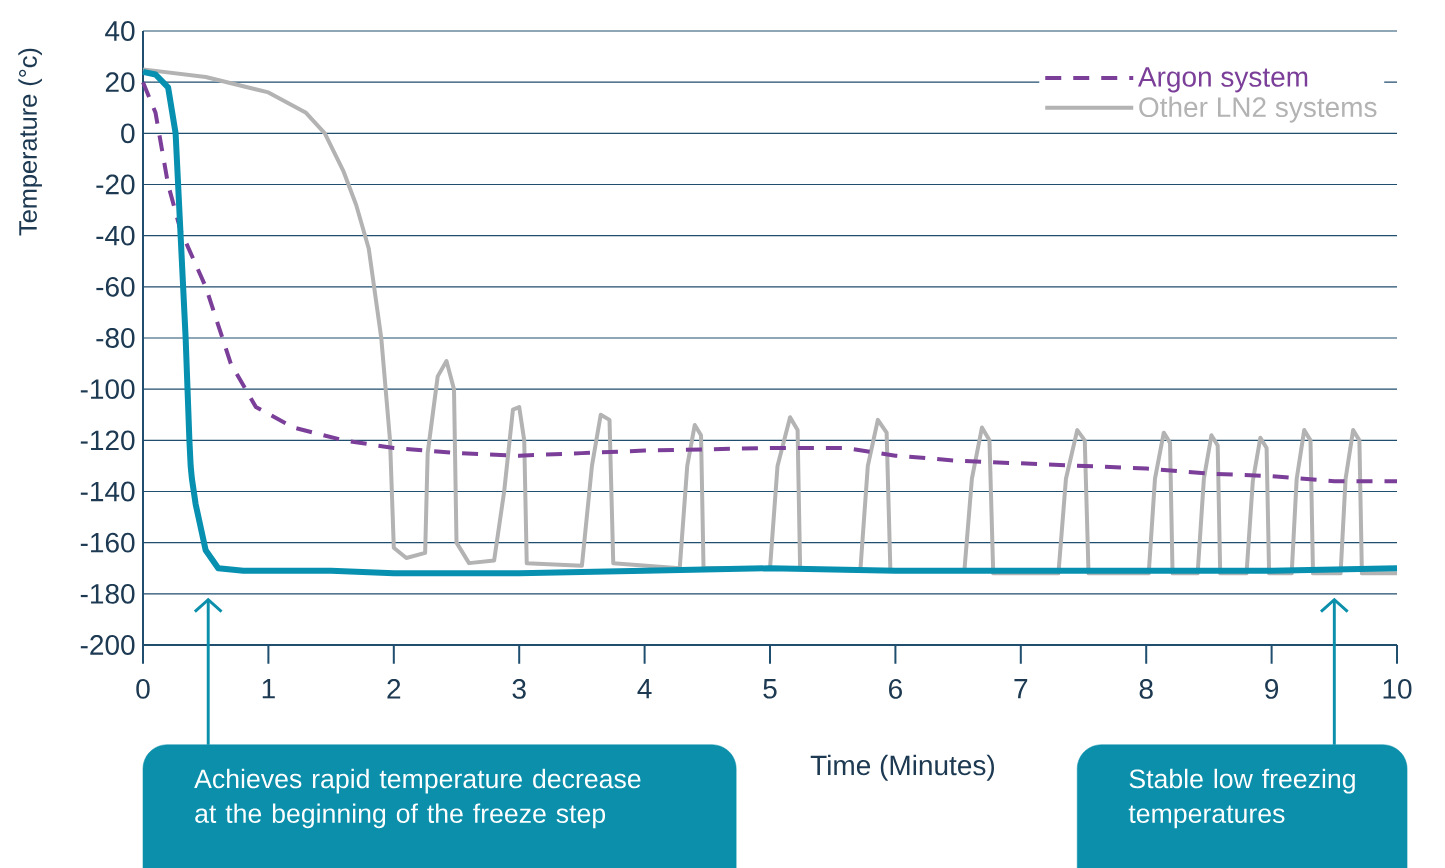 The width and height of the screenshot is (1445, 868). I want to click on y-tick-label: 20, so click(120, 82).